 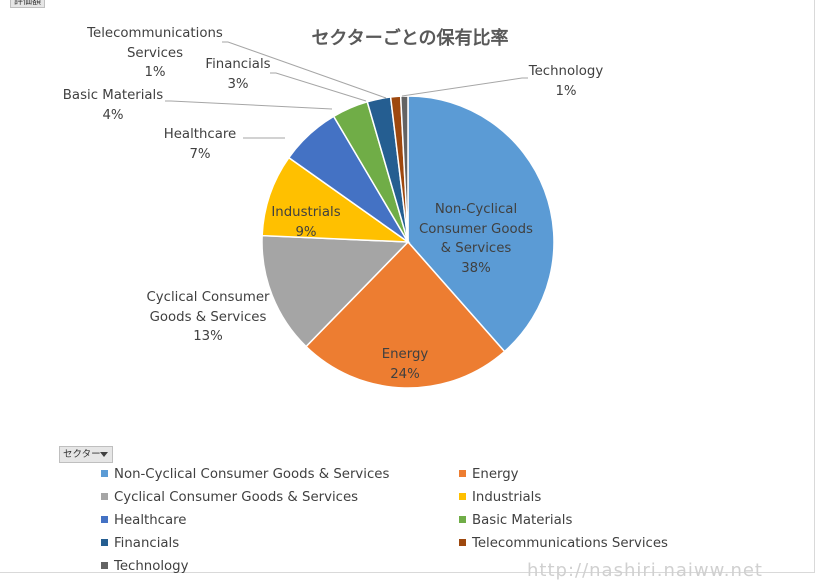 I want to click on legend-label: Healthcare, so click(x=150, y=520).